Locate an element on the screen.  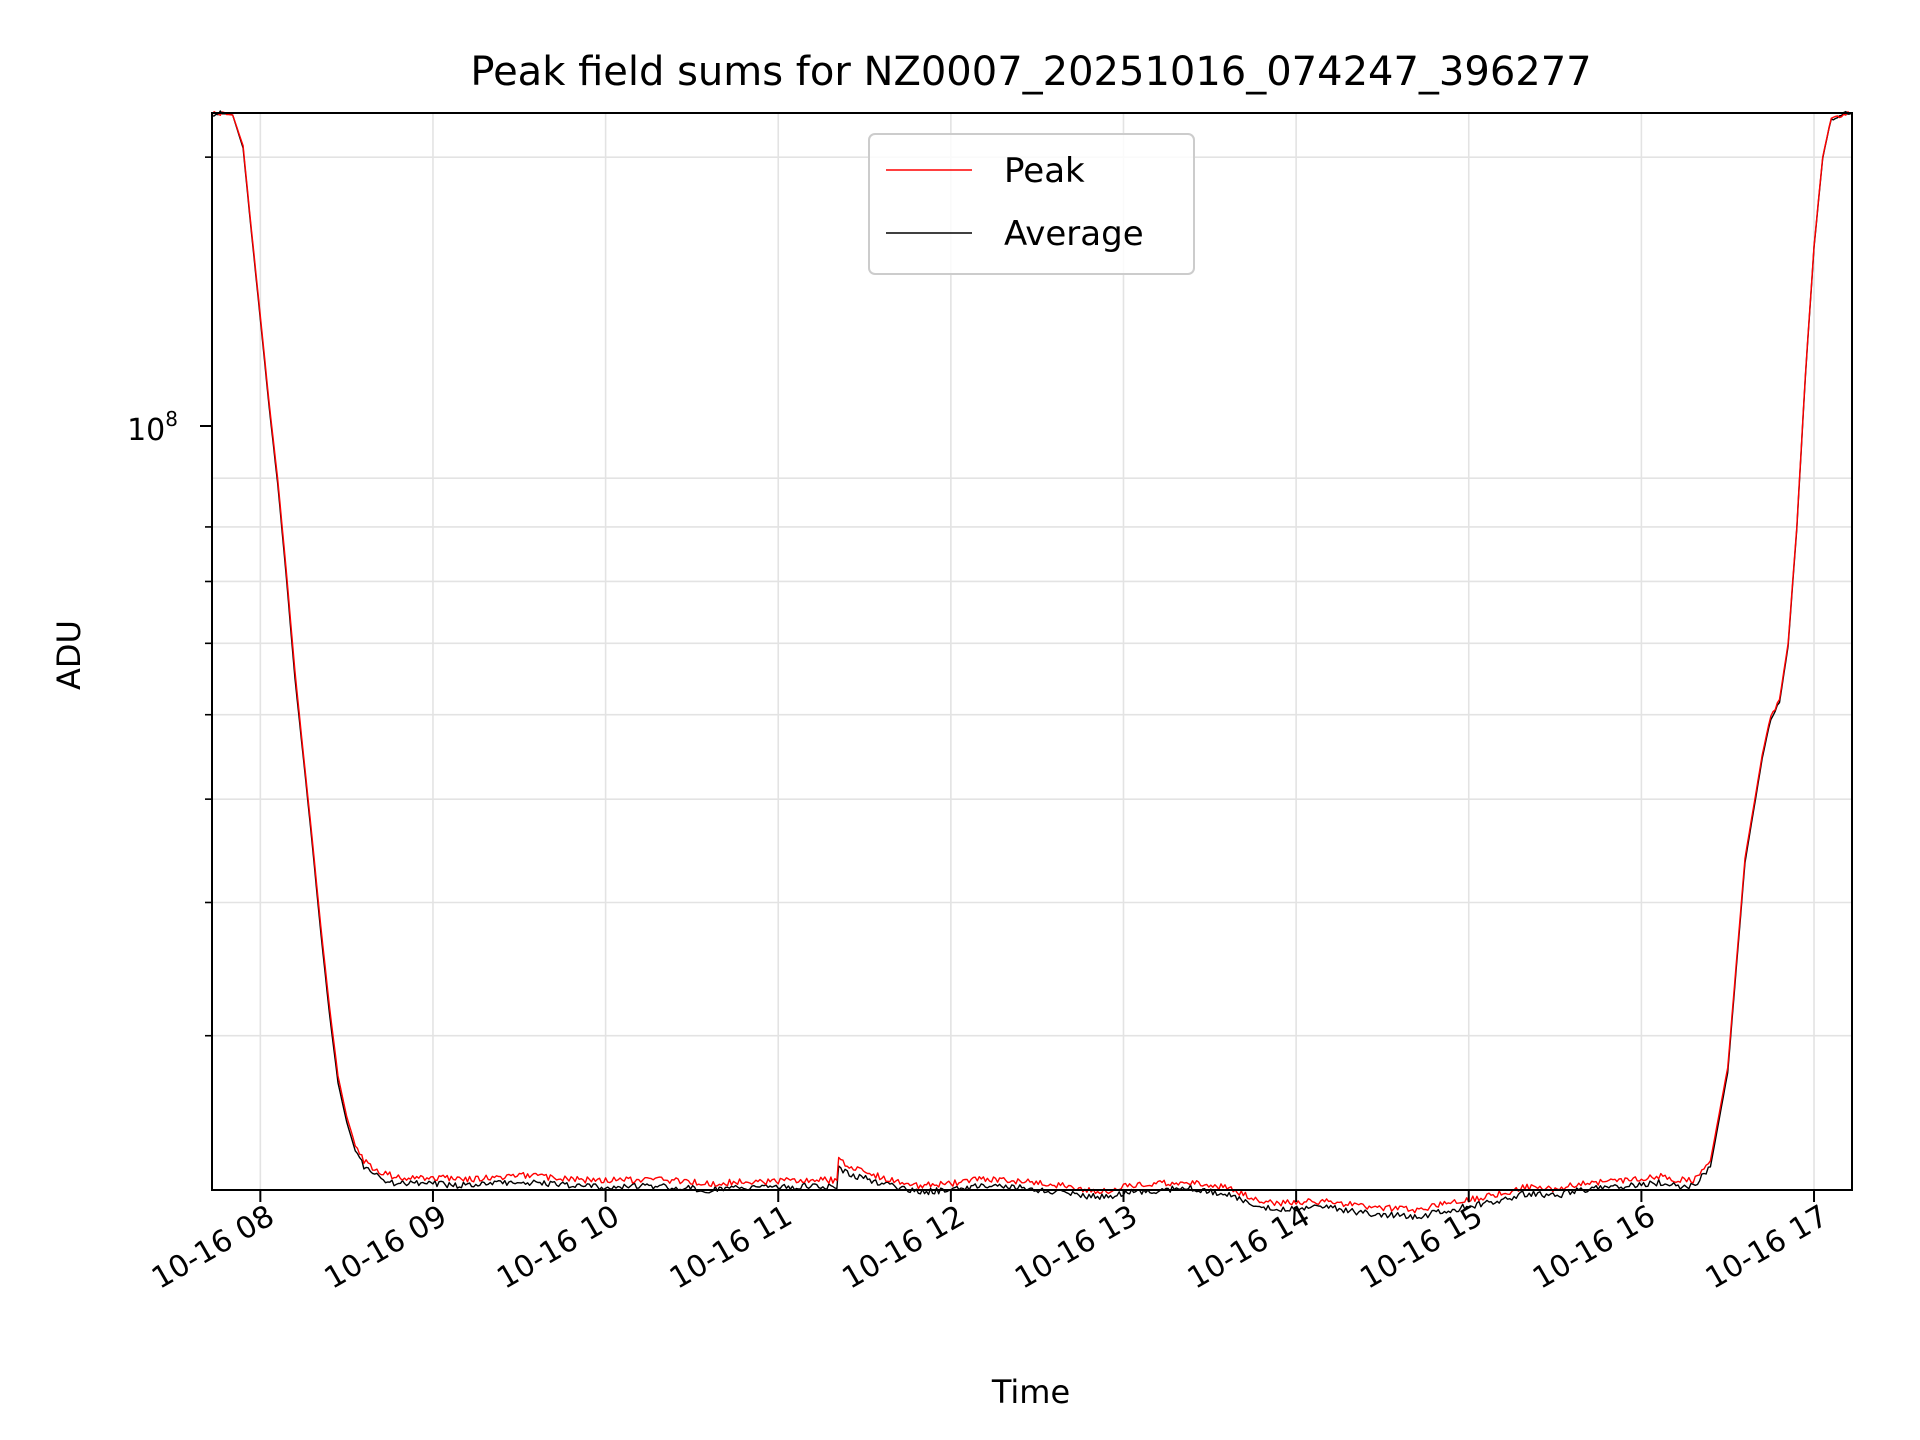
y-axis-label: ADU is located at coordinates (69, 655).